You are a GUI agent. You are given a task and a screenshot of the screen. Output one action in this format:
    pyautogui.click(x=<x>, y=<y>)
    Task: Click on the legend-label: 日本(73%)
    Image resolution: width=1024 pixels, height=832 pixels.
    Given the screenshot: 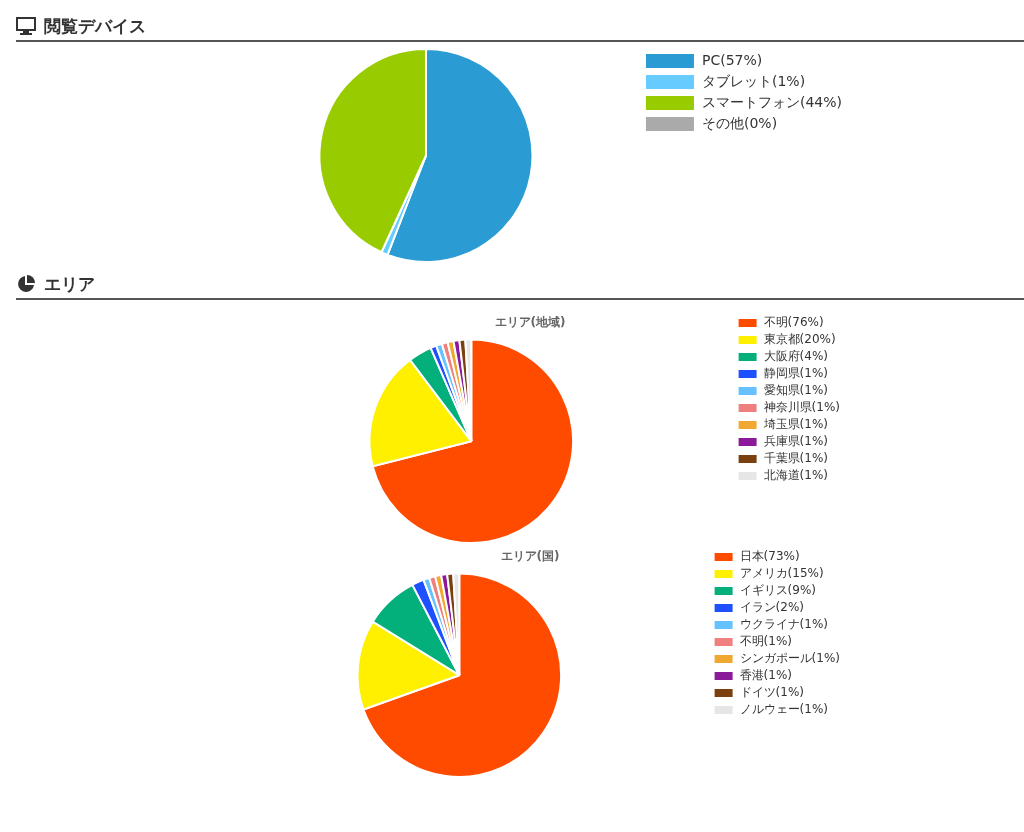 What is the action you would take?
    pyautogui.click(x=769, y=556)
    